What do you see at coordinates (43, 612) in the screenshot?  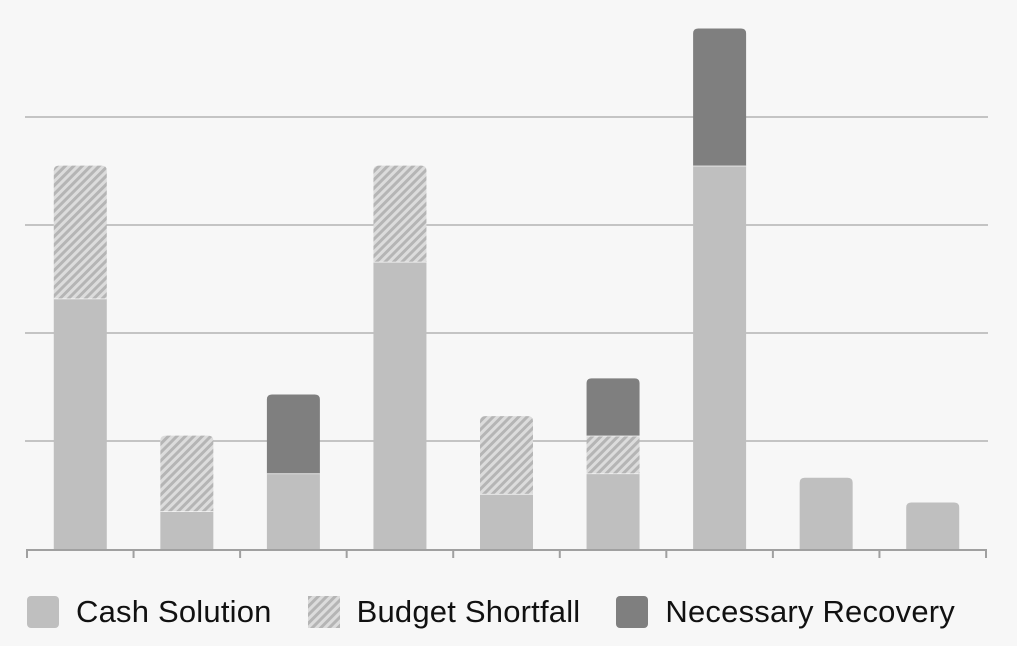 I see `swatch-solid-light-icon` at bounding box center [43, 612].